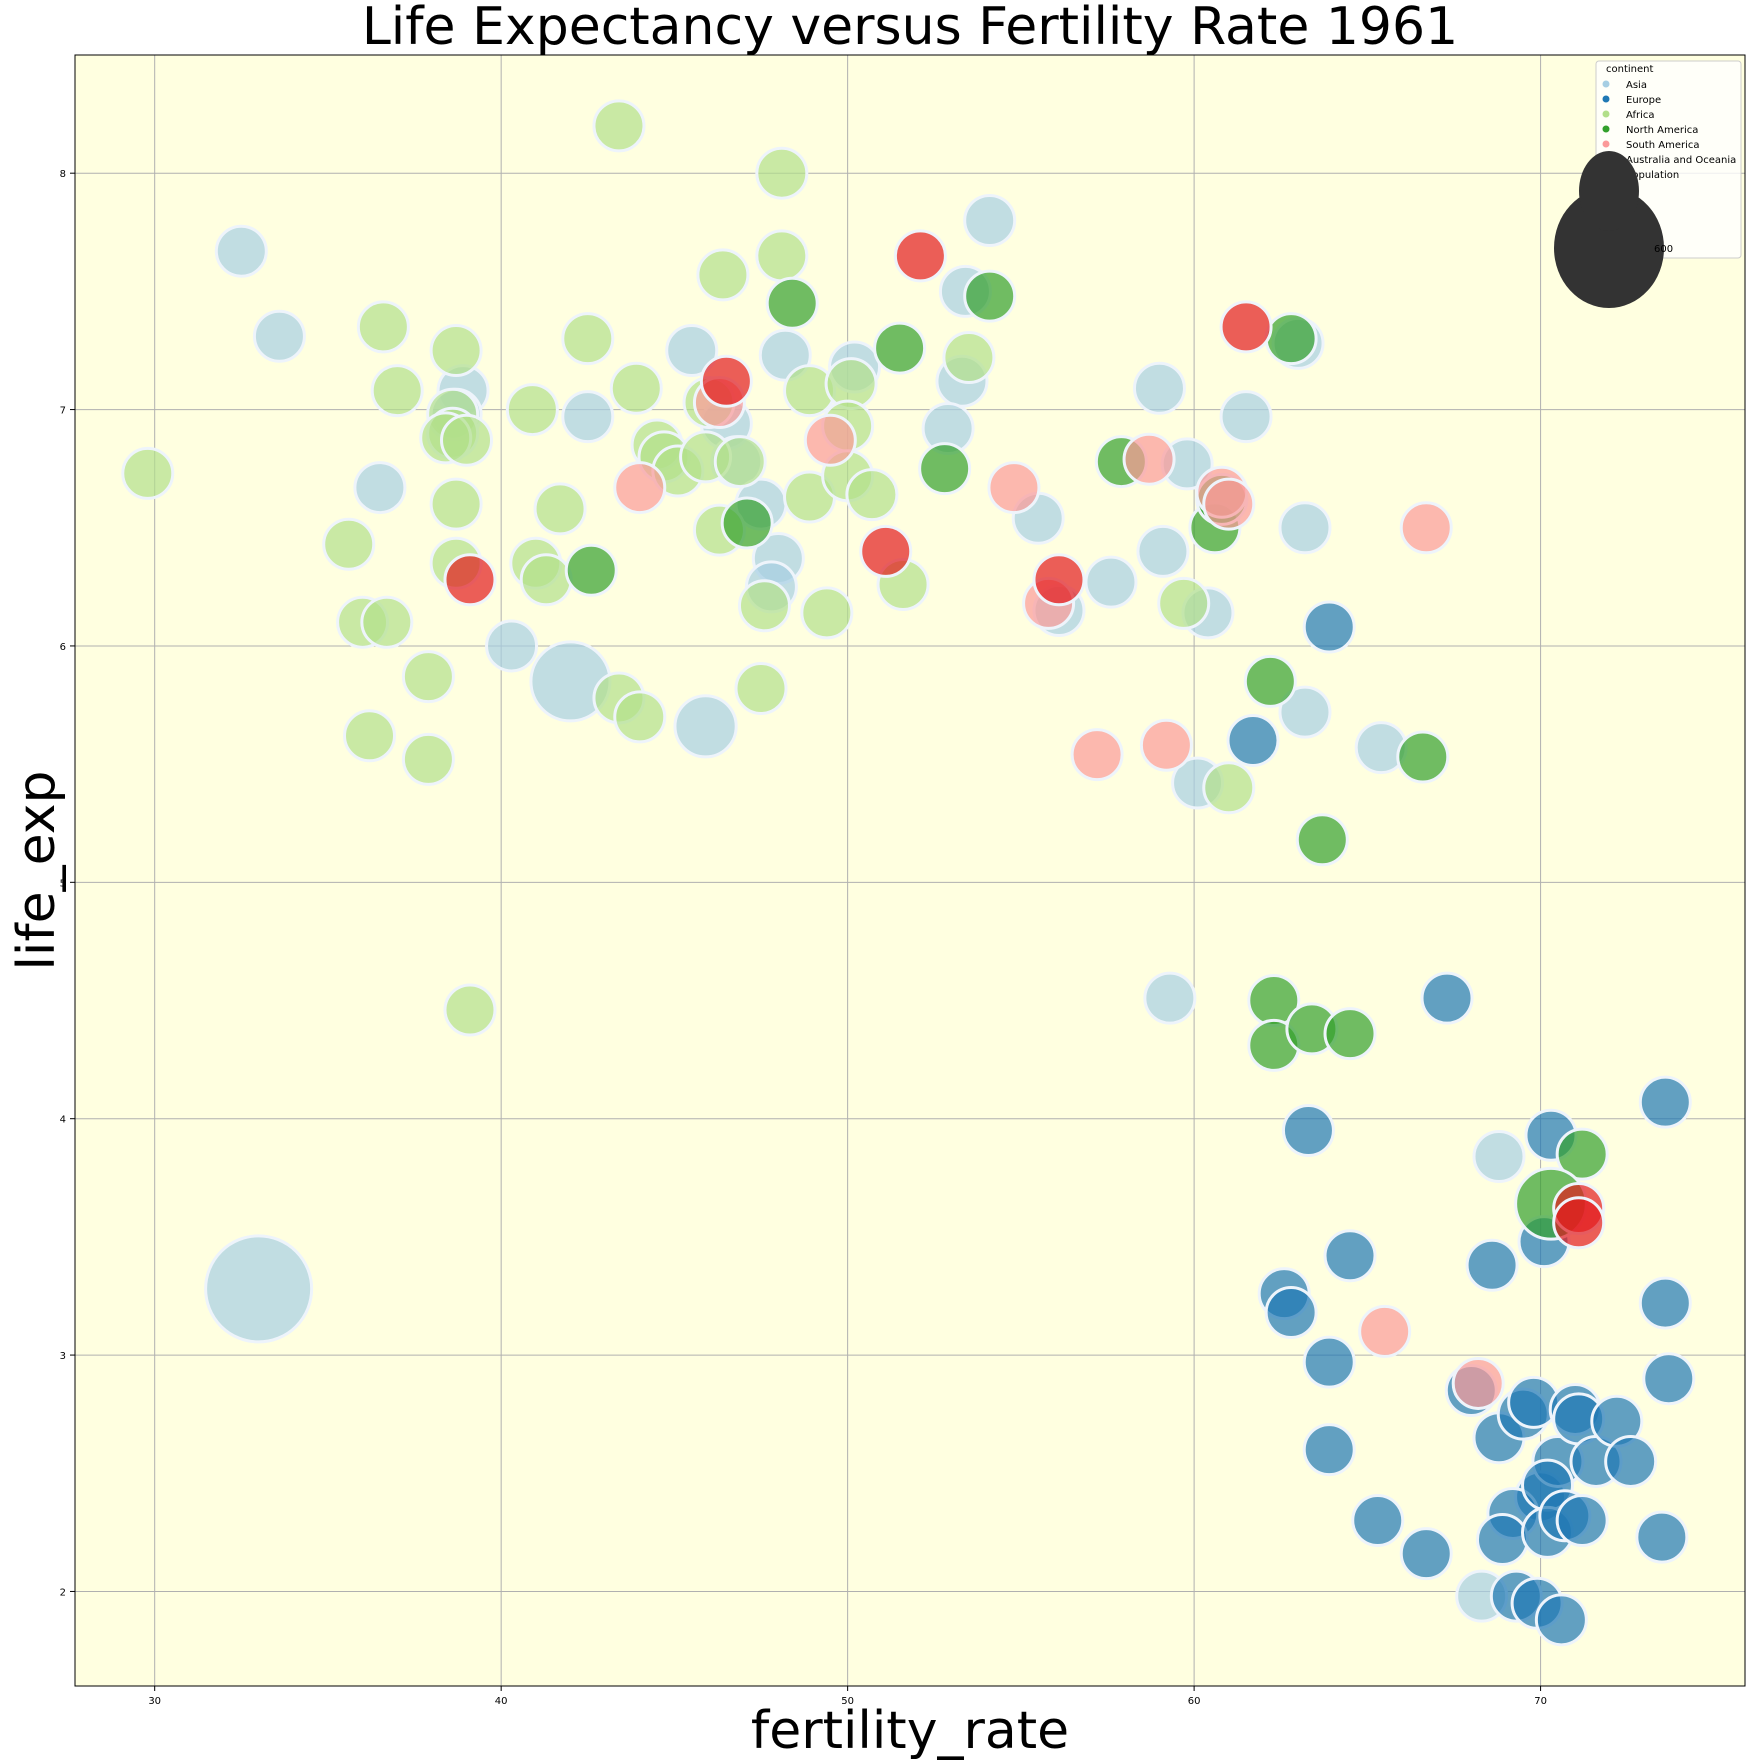 The height and width of the screenshot is (1764, 1755). Describe the element at coordinates (1640, 115) in the screenshot. I see `legend-label: Africa` at that location.